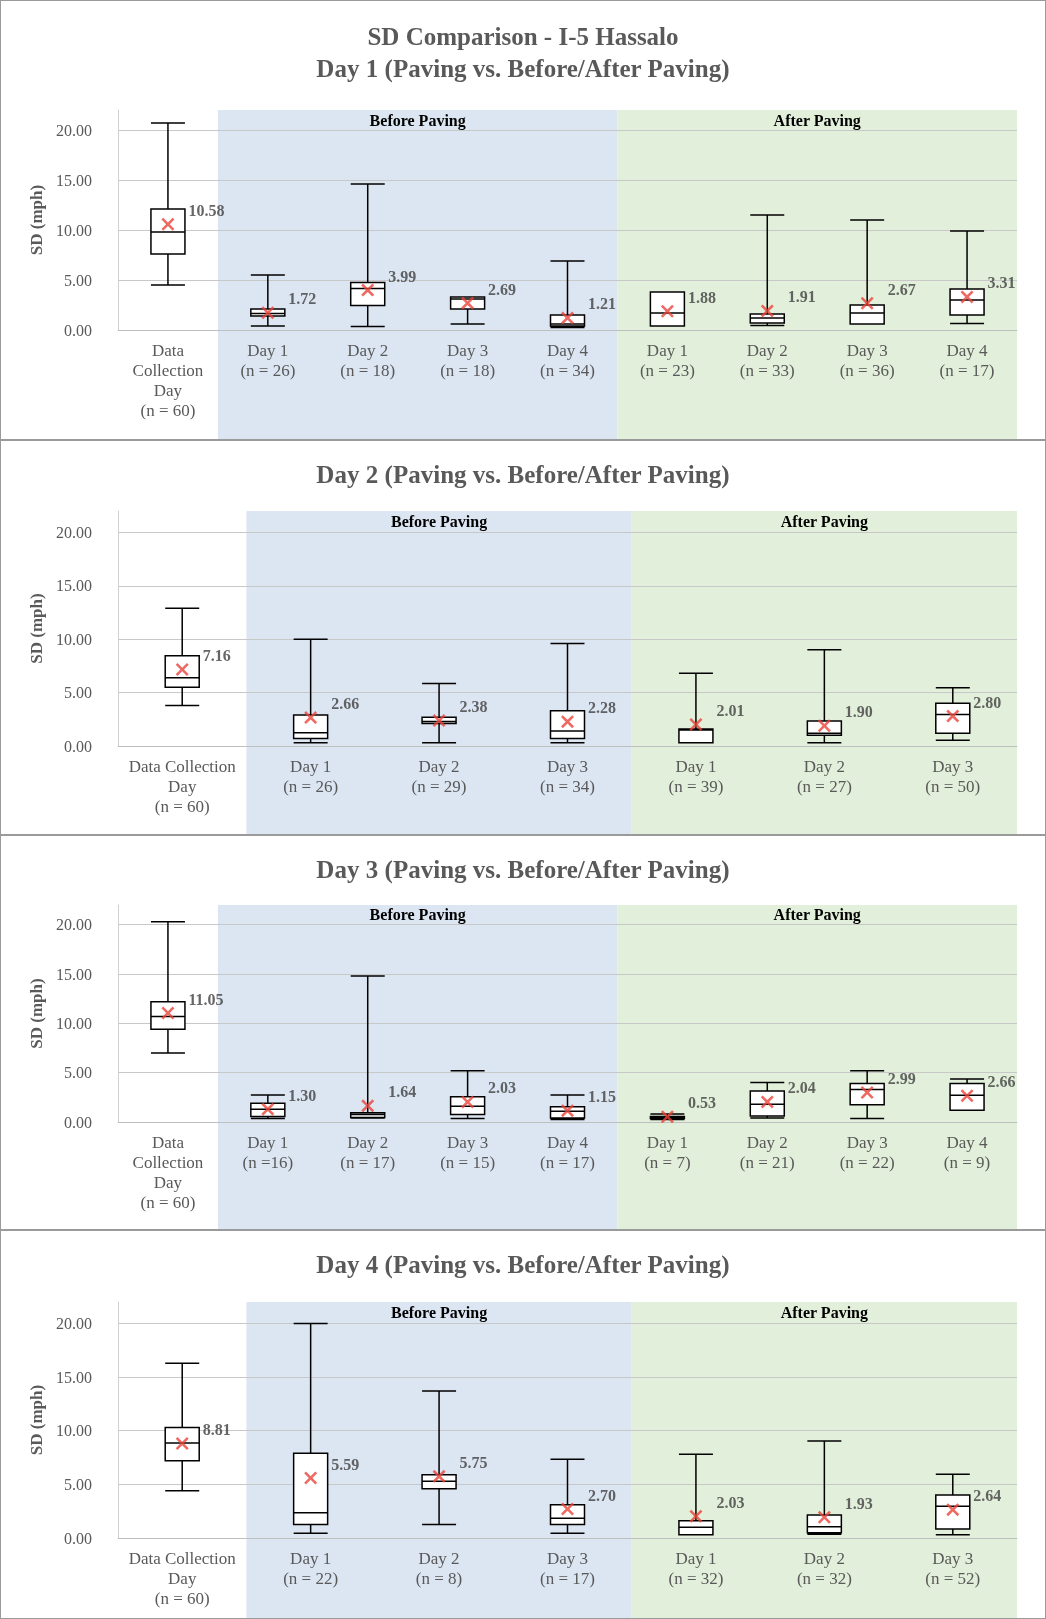 Image resolution: width=1046 pixels, height=1619 pixels. I want to click on text: 3.31, so click(1001, 283).